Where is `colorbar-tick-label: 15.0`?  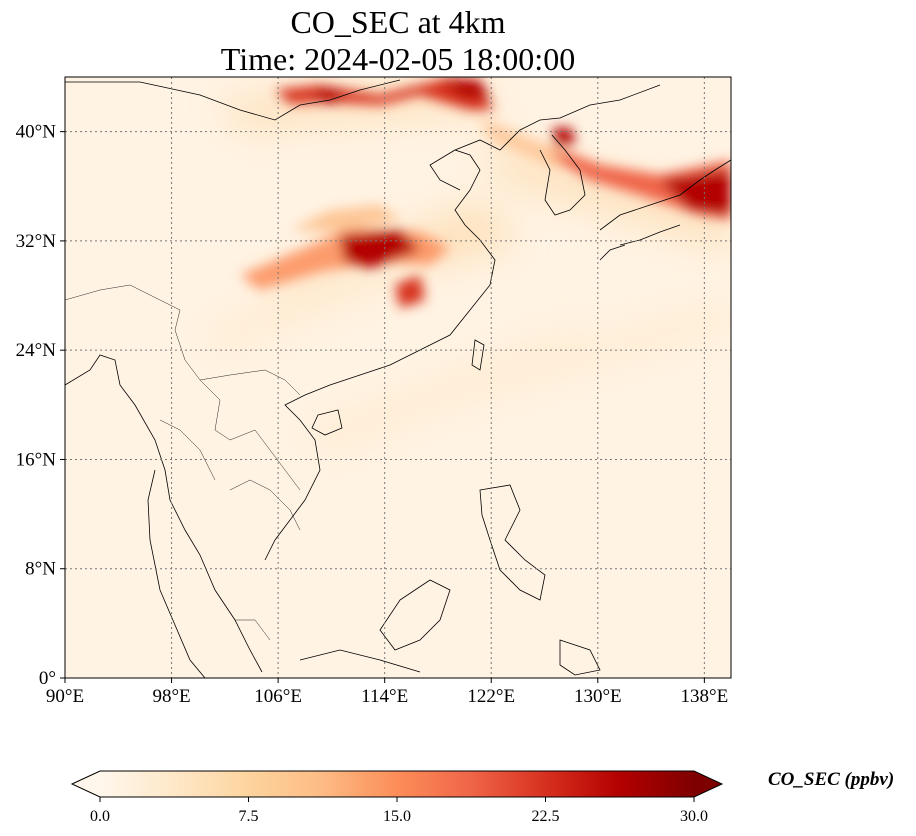 colorbar-tick-label: 15.0 is located at coordinates (397, 816).